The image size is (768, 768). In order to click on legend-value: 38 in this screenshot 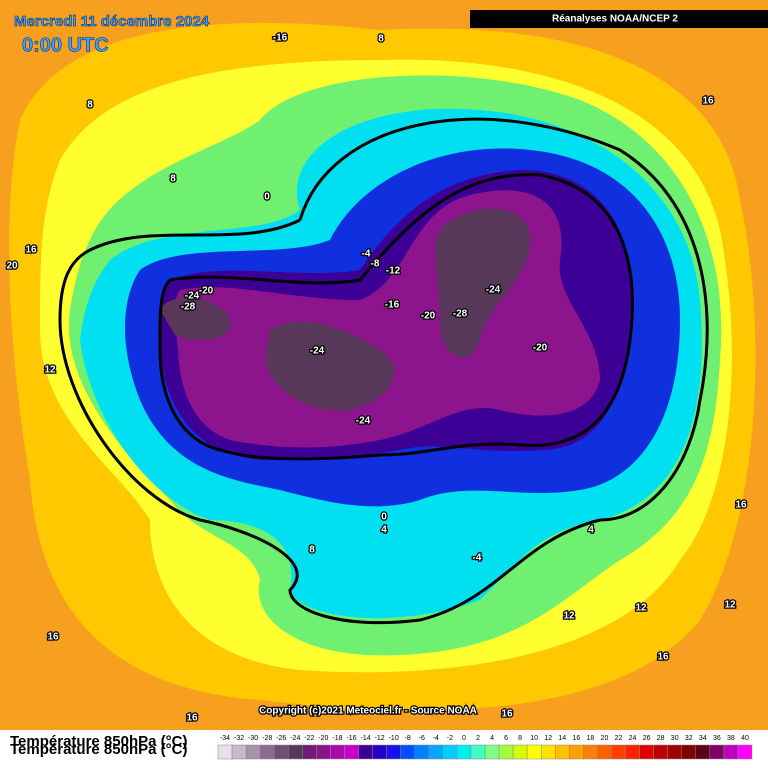, I will do `click(731, 738)`.